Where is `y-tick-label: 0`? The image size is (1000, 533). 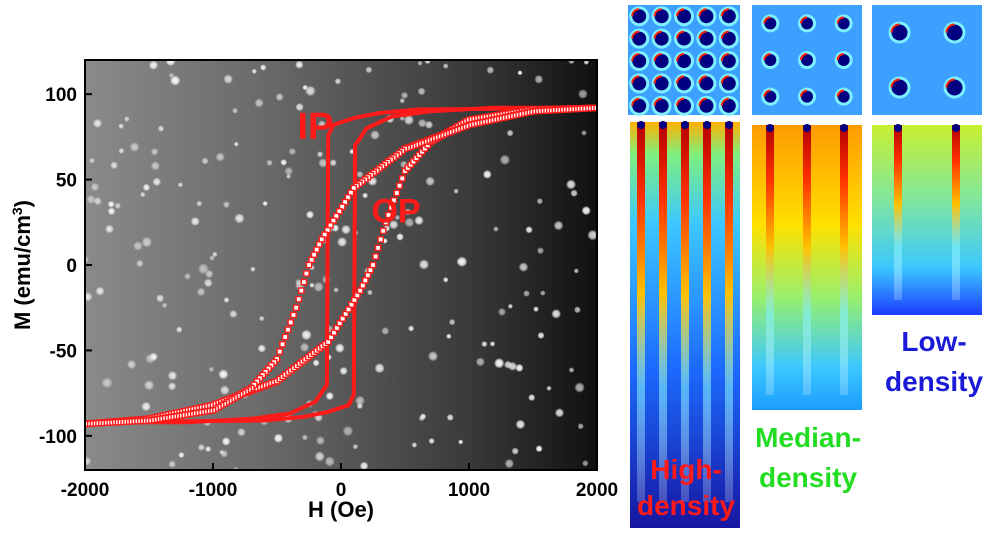
y-tick-label: 0 is located at coordinates (71, 266).